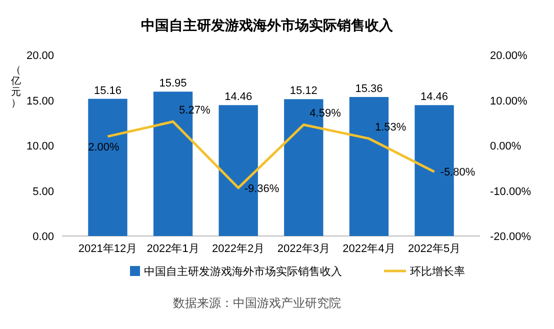 This screenshot has width=554, height=329. What do you see at coordinates (267, 25) in the screenshot?
I see `chart-title: 中国自主研发游戏海外市场实际销售收入` at bounding box center [267, 25].